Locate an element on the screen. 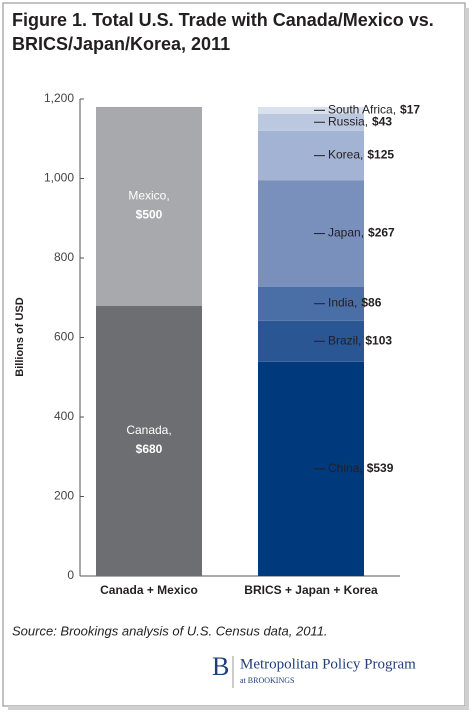 Image resolution: width=474 pixels, height=715 pixels. y-tick-label: 0 is located at coordinates (70, 575).